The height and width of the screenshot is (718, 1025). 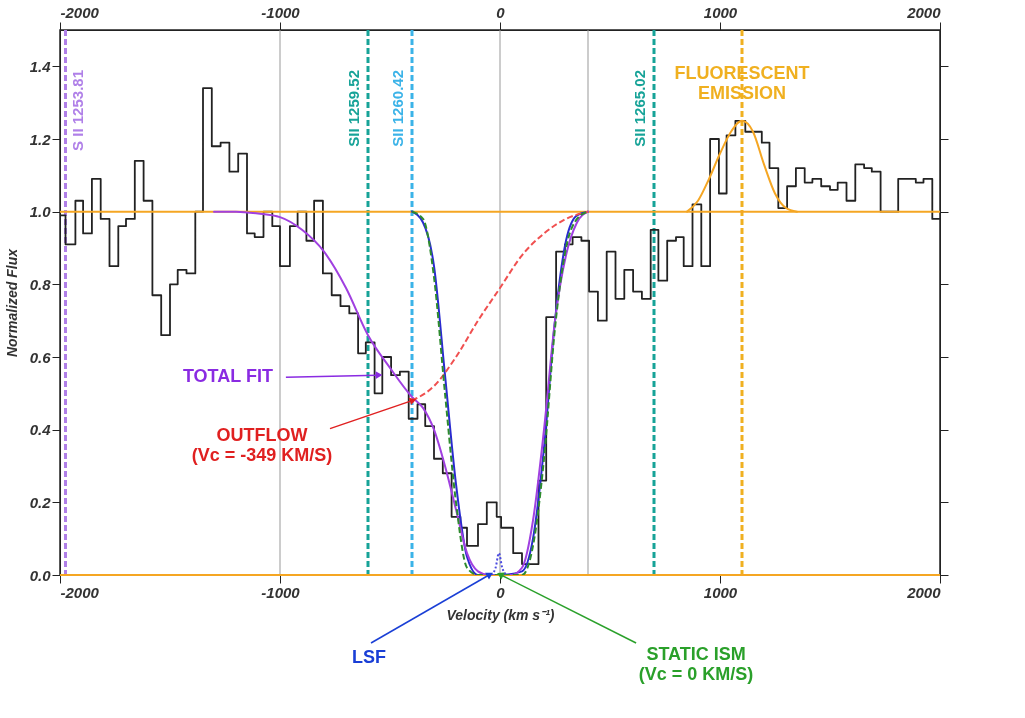 I want to click on y-tick-label: 1.2, so click(x=40, y=139).